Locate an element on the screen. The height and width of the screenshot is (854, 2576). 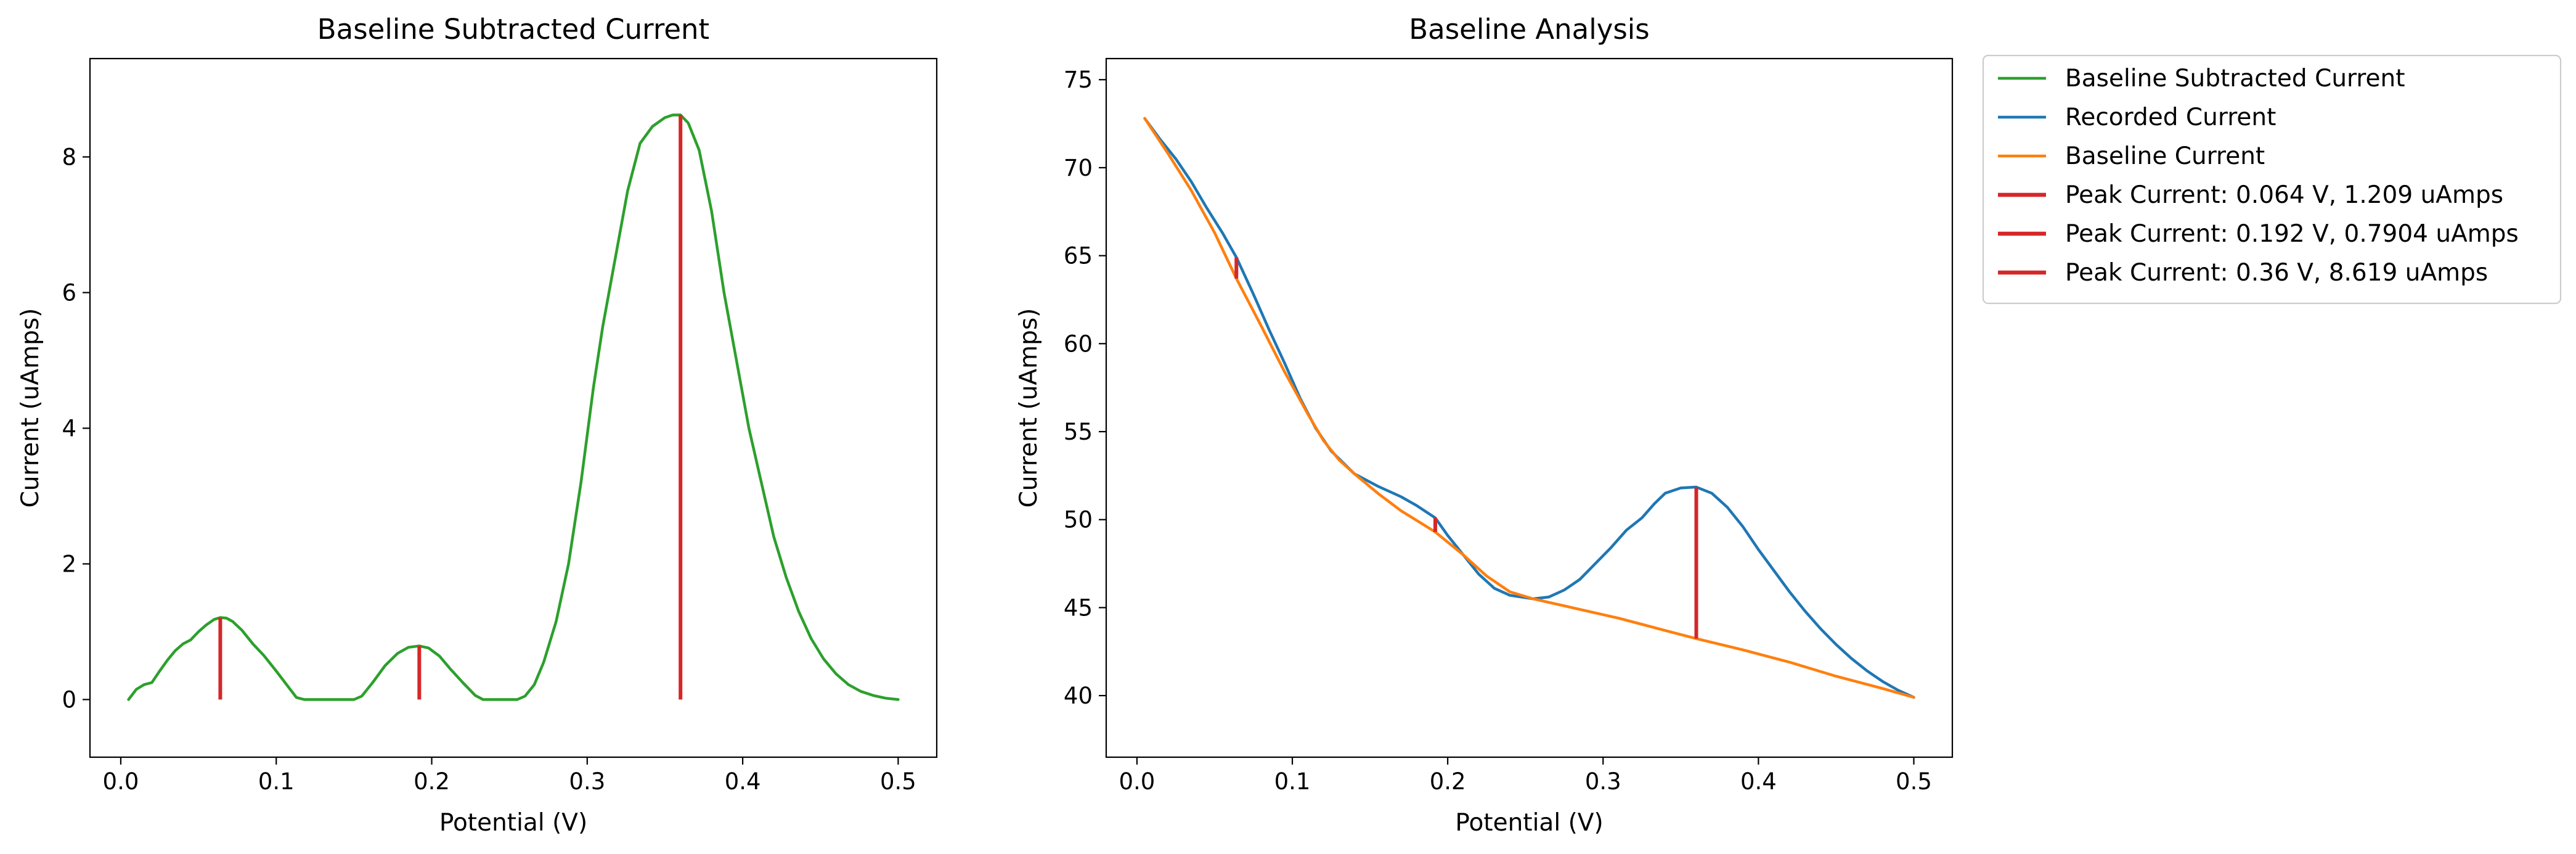
legend-item: Peak Current: 0.064 V, 1.209 uAmps is located at coordinates (2250, 195).